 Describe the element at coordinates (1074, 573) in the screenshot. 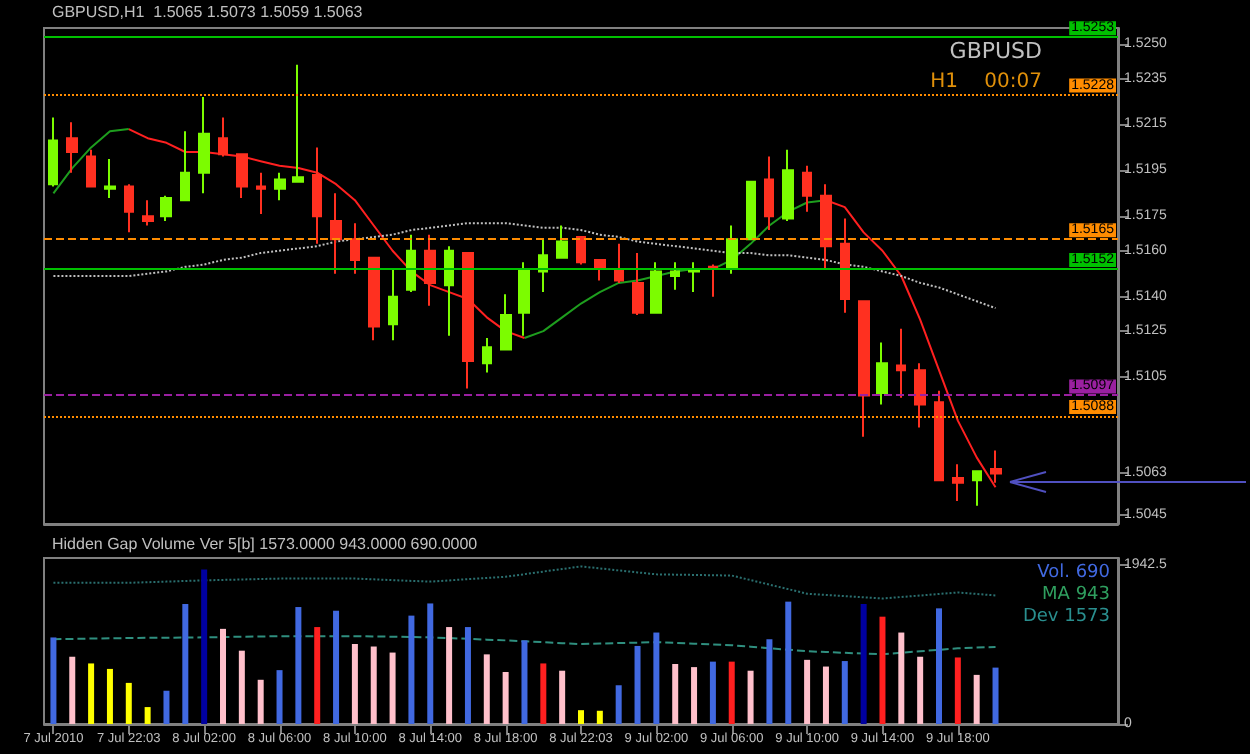

I see `text: Vol. 690` at that location.